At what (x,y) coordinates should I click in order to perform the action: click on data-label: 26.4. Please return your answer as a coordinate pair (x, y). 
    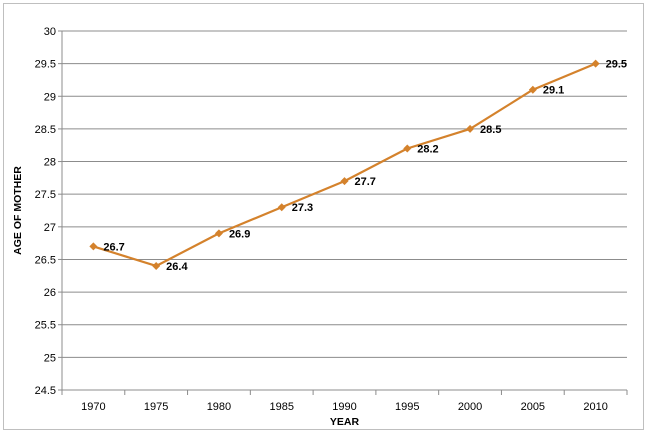
    Looking at the image, I should click on (177, 267).